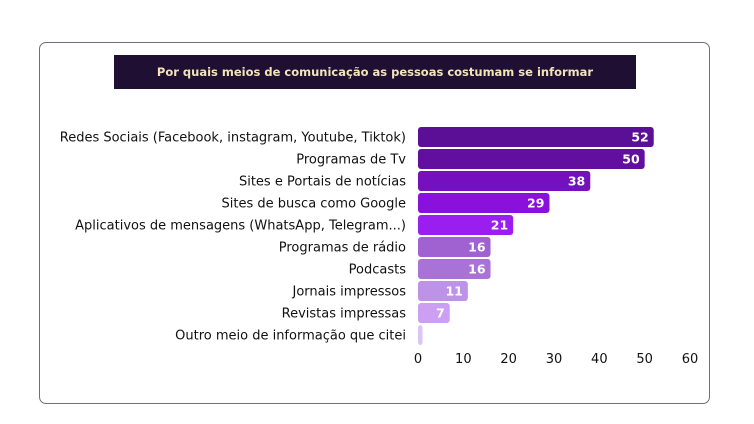  I want to click on category-label-4: Sites de busca como Google, so click(314, 204).